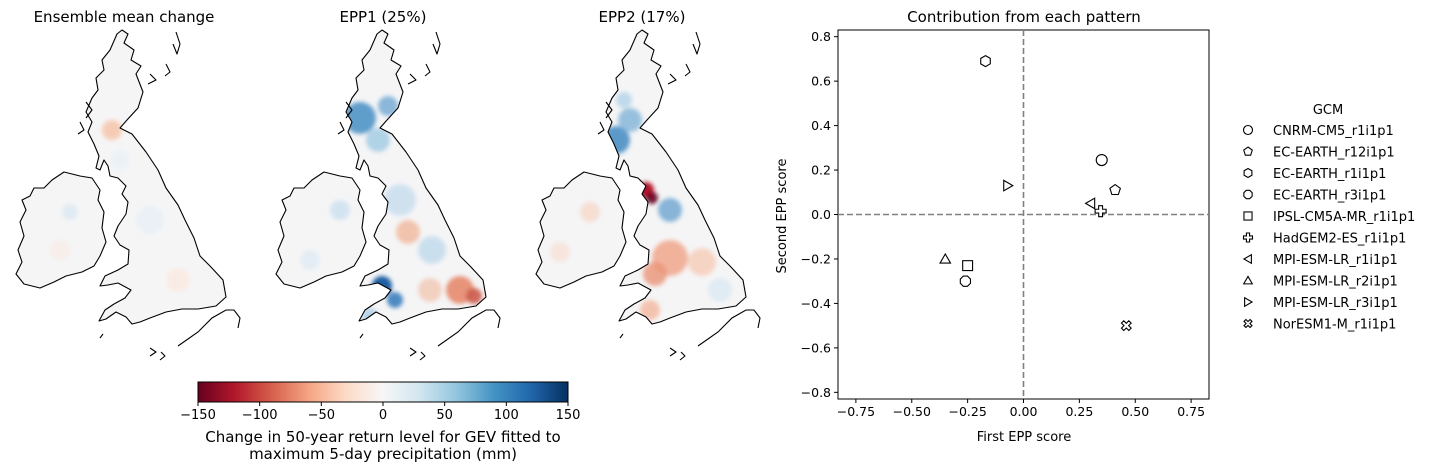 The width and height of the screenshot is (1440, 472). Describe the element at coordinates (816, 303) in the screenshot. I see `y-tick-label: −0.4` at that location.